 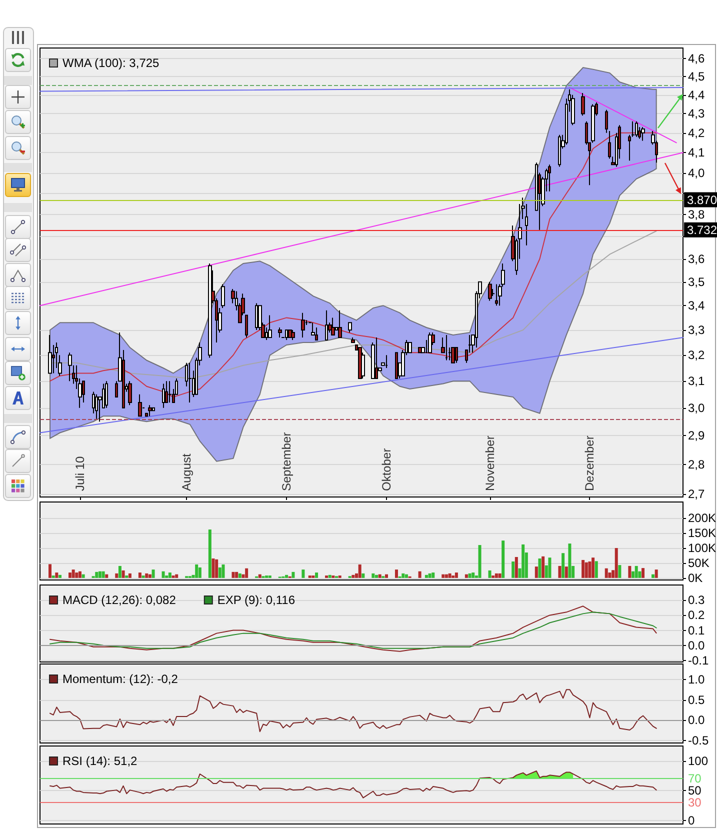 What do you see at coordinates (697, 133) in the screenshot?
I see `y-tick-label: 4,2` at bounding box center [697, 133].